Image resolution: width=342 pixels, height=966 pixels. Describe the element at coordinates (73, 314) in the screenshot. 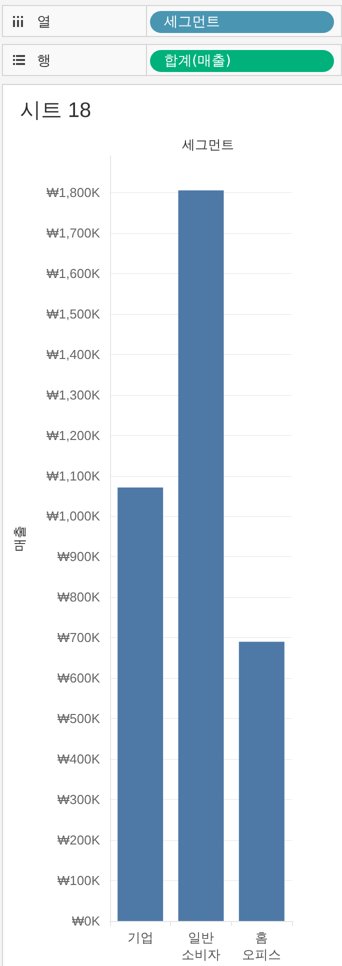

I see `y-tick-label: ₩1,500K` at that location.